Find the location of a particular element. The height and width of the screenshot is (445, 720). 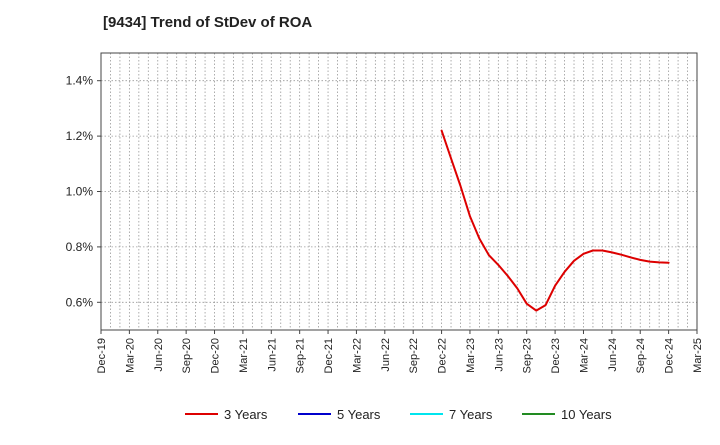

x-tick-label: Dec-20 is located at coordinates (216, 355).